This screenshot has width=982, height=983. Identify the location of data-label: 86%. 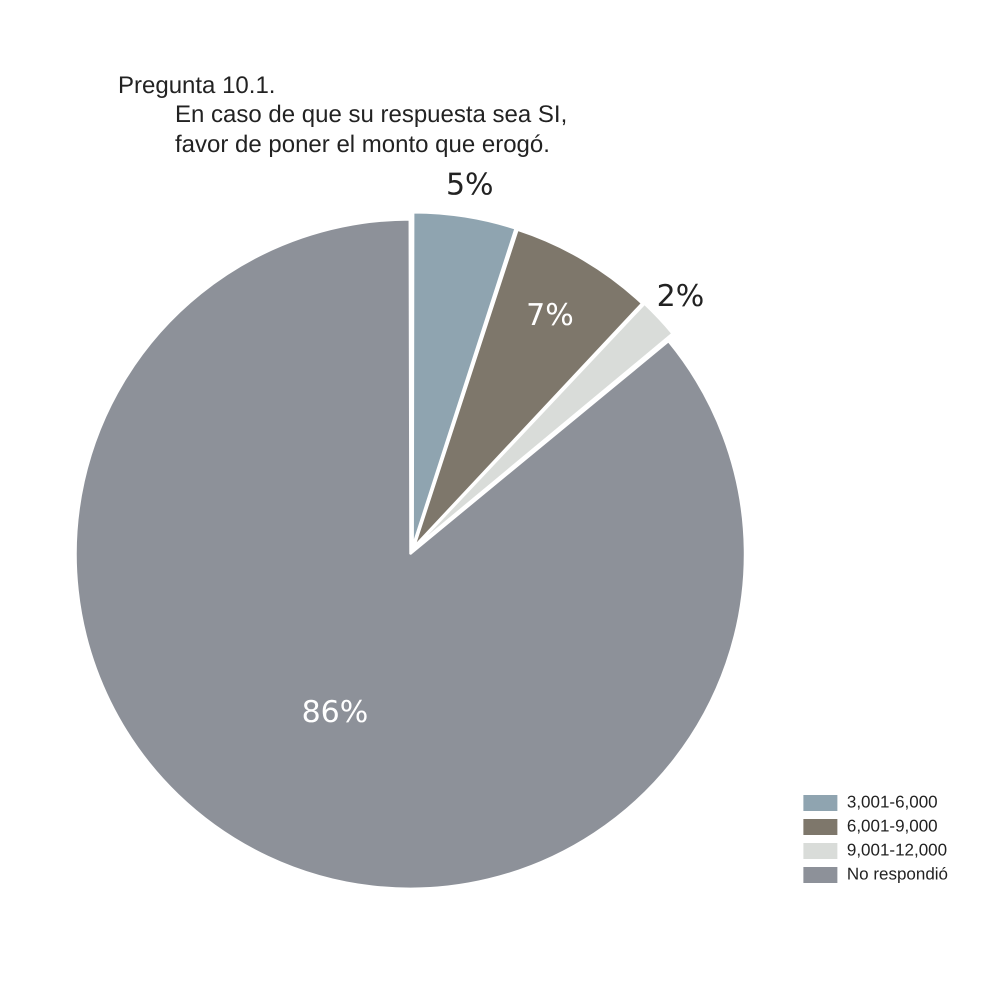
(335, 712).